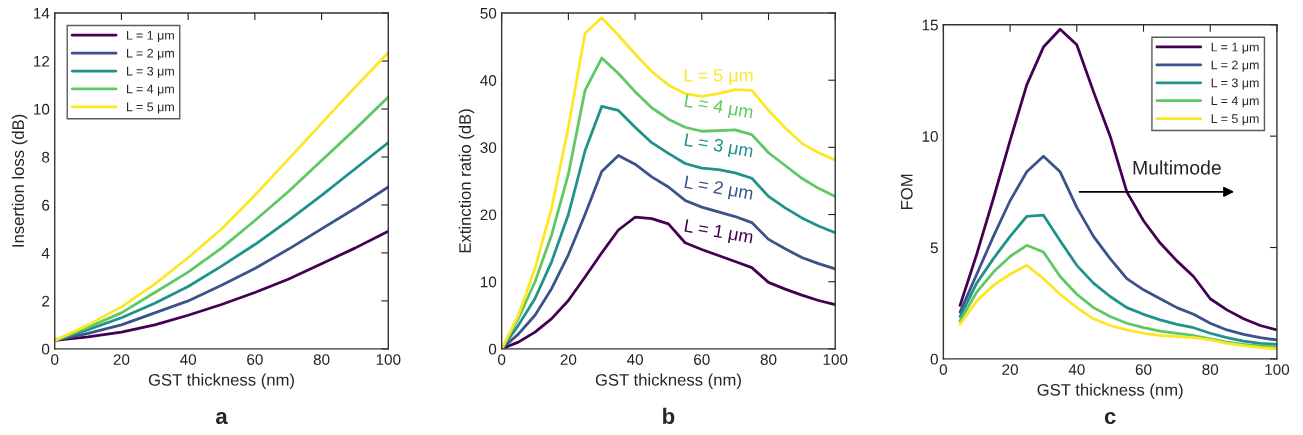 Image resolution: width=1303 pixels, height=435 pixels. Describe the element at coordinates (718, 77) in the screenshot. I see `series-label: L = 5 μm` at that location.